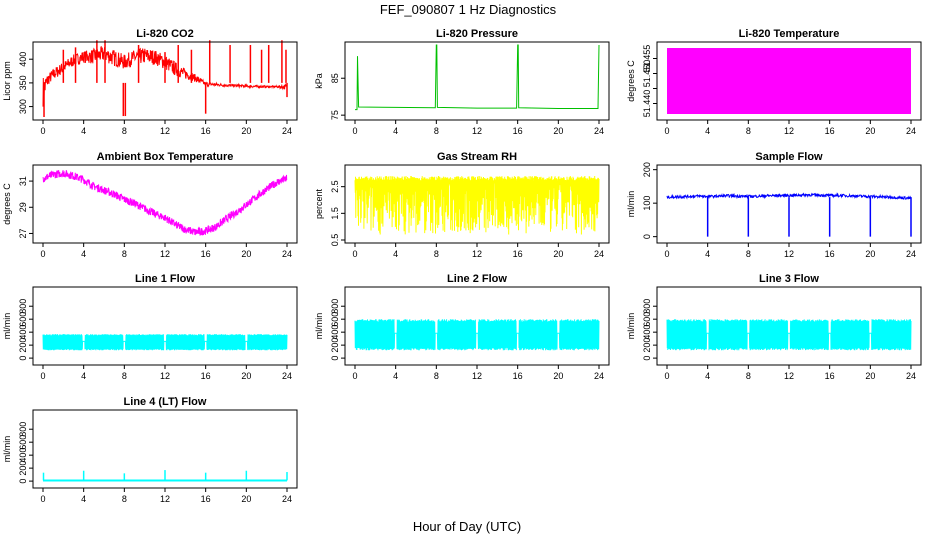 This screenshot has width=936, height=540. Describe the element at coordinates (319, 81) in the screenshot. I see `y-axis-label: kPa` at that location.